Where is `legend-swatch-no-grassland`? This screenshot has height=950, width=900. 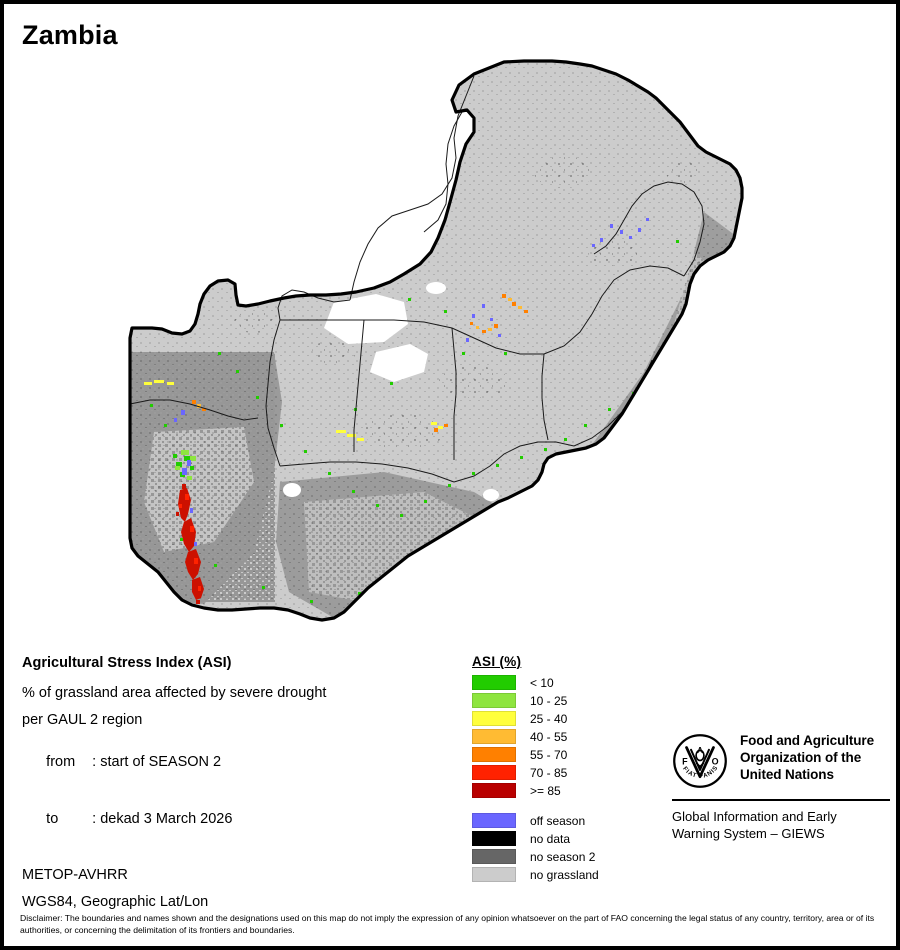 legend-swatch-no-grassland is located at coordinates (494, 874).